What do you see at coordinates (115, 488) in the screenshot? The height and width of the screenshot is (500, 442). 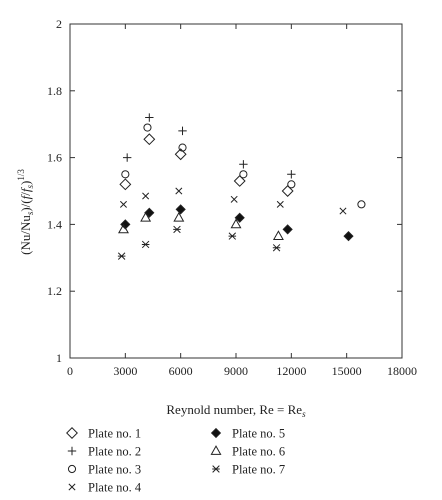 I see `legend-label: Plate no. 4` at bounding box center [115, 488].